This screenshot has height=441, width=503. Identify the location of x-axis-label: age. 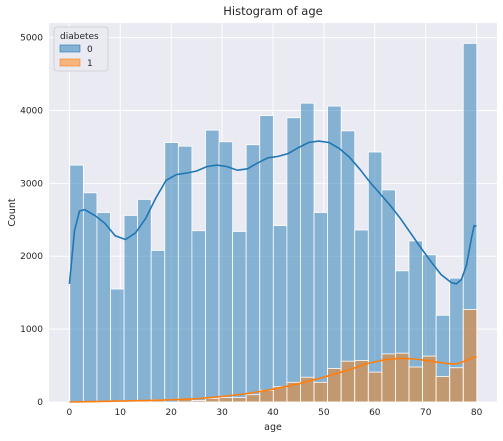
(273, 427).